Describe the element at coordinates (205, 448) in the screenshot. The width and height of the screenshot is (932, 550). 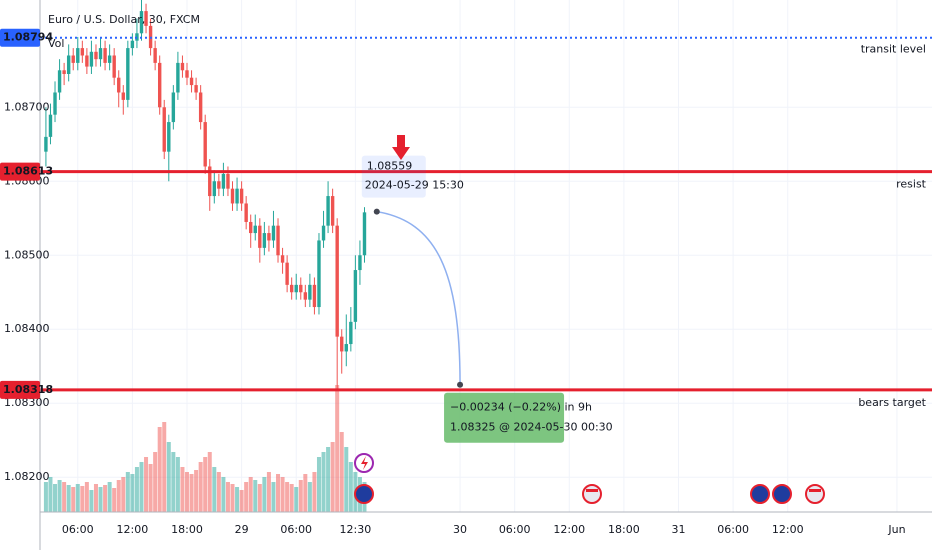
I see `volume` at that location.